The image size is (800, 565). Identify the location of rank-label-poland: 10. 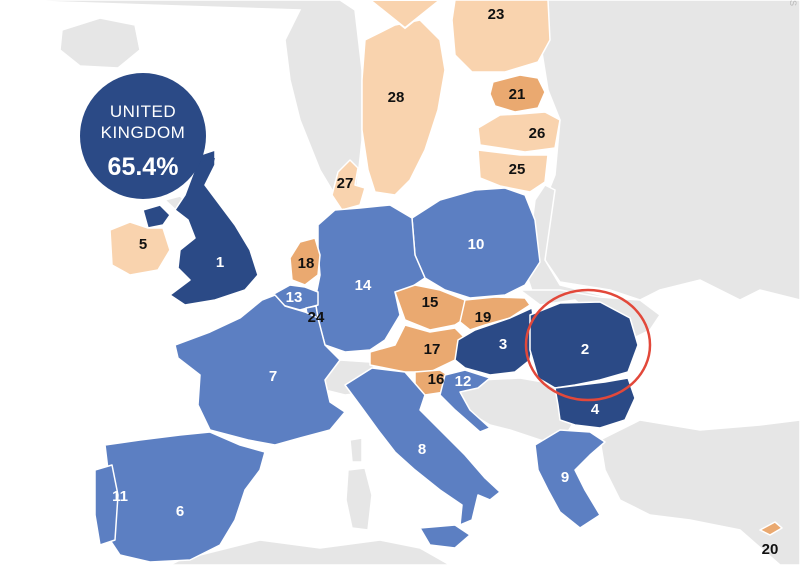
(476, 244).